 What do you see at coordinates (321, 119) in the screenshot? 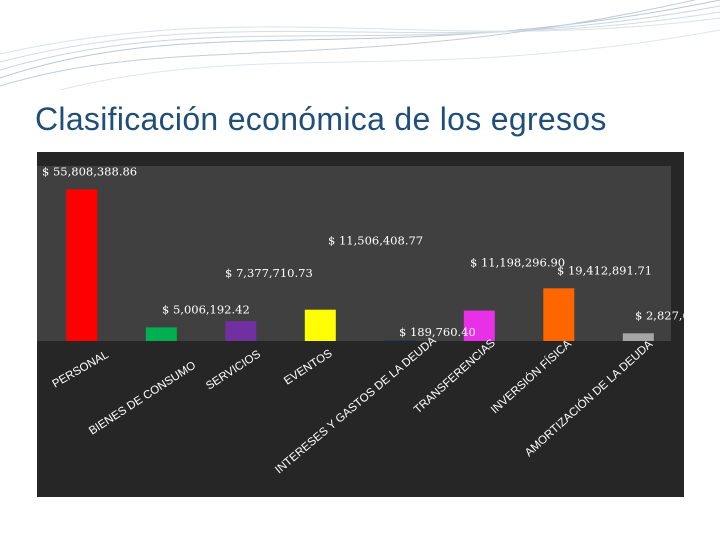
I see `slide-title: Clasificación económica de los egresos` at bounding box center [321, 119].